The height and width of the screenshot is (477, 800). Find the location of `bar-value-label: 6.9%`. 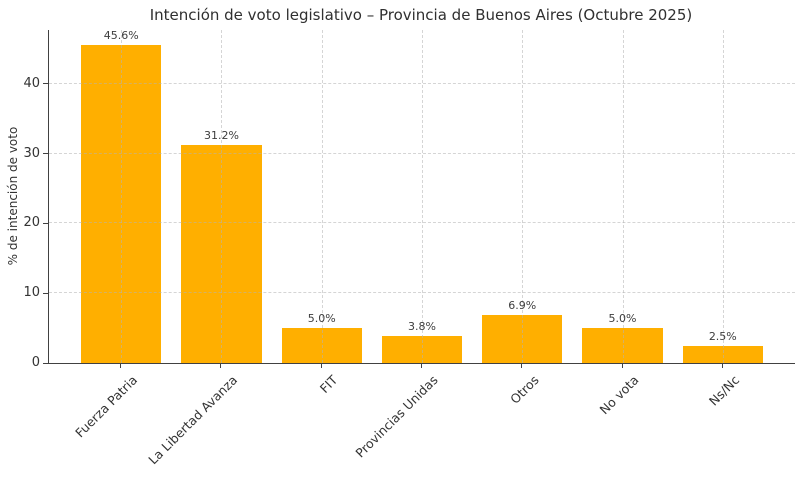

bar-value-label: 6.9% is located at coordinates (522, 305).